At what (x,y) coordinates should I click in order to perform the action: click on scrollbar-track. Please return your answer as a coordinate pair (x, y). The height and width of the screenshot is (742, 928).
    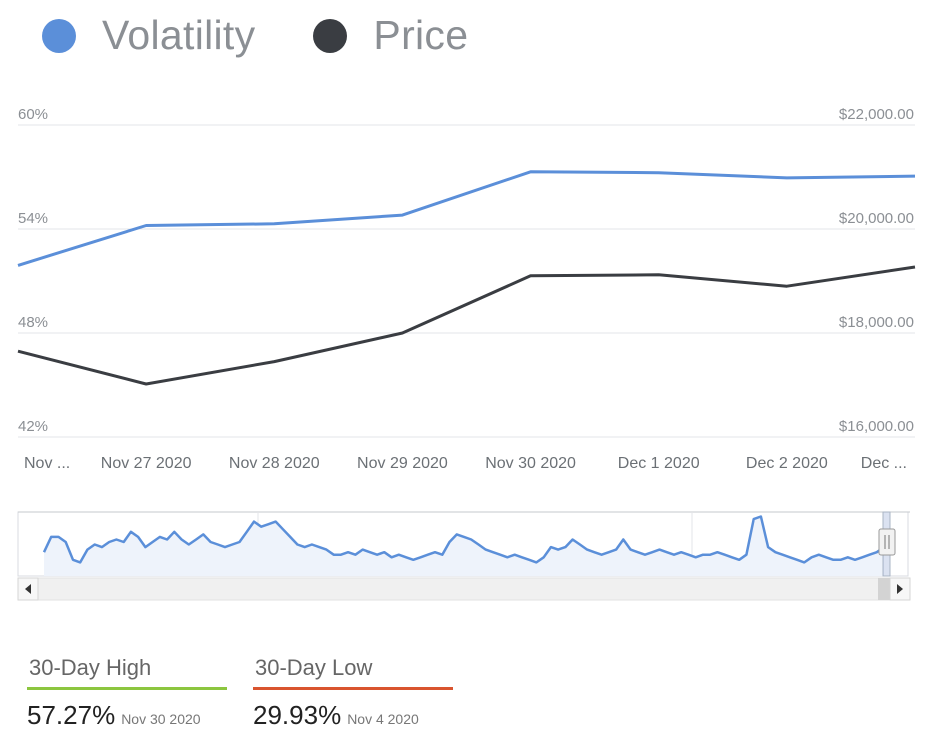
    Looking at the image, I should click on (464, 589).